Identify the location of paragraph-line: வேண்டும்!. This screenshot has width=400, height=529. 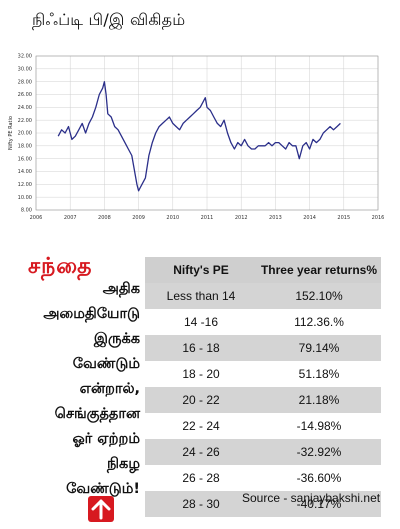
(103, 489).